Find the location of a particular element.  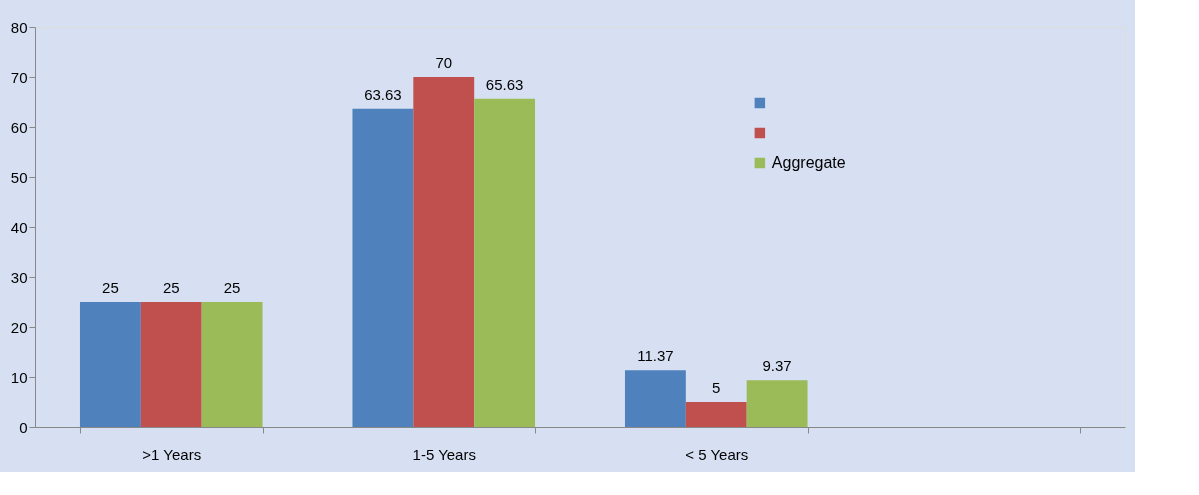

y-tick-label: 40 is located at coordinates (19, 227).